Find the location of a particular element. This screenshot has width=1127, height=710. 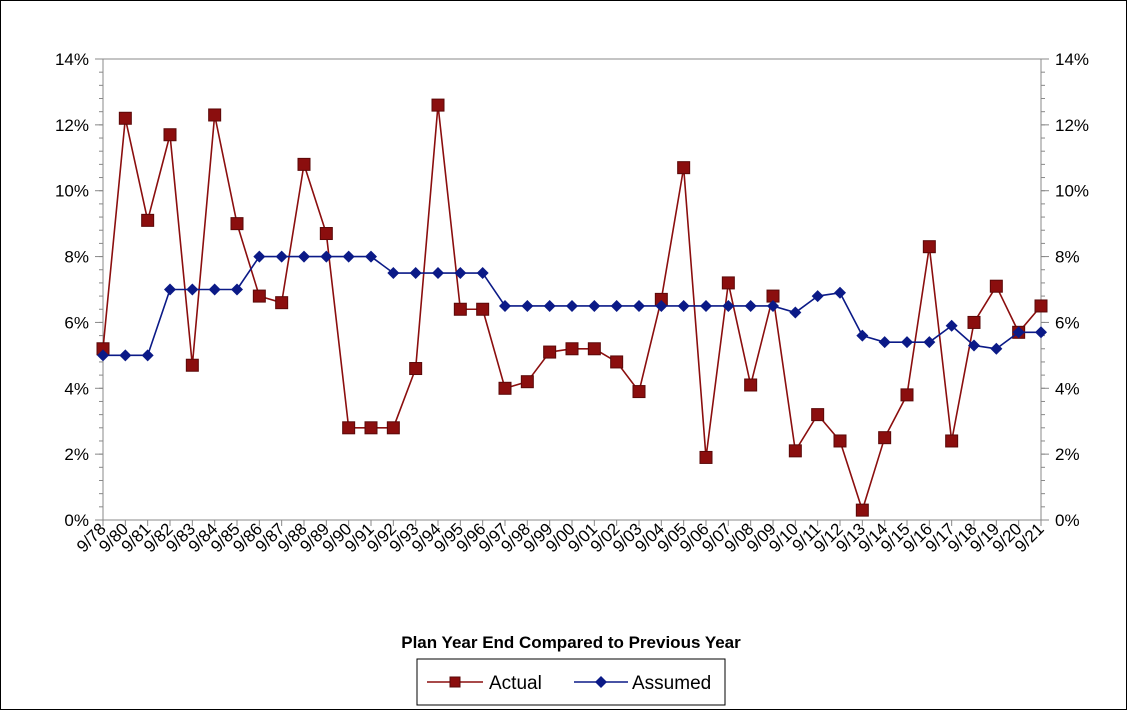

legend: Actual Assumed is located at coordinates (571, 682).